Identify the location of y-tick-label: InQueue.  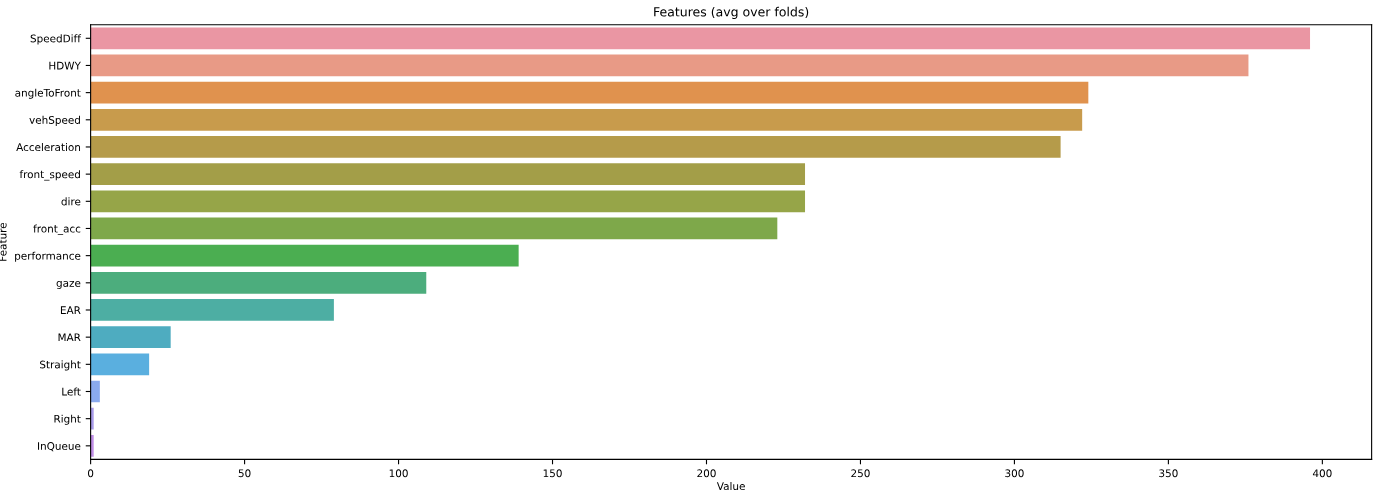
(59, 447).